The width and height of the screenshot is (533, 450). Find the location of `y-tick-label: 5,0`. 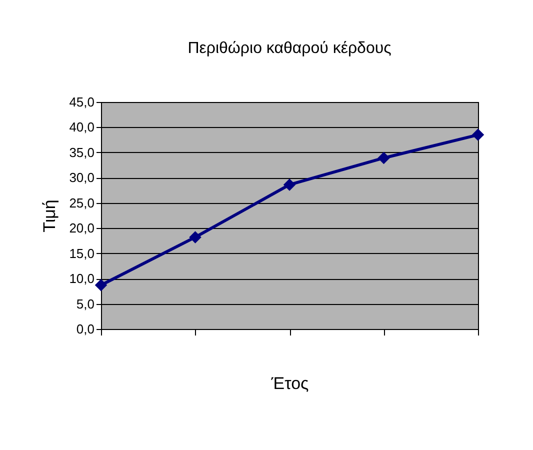

y-tick-label: 5,0 is located at coordinates (85, 304).